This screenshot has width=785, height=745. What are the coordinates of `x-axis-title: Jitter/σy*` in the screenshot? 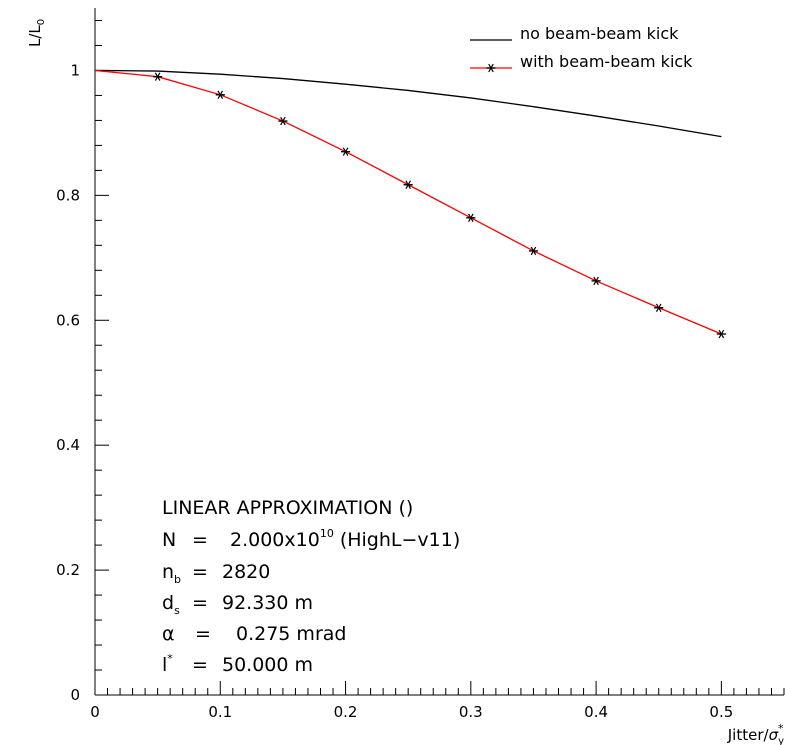 It's located at (755, 733).